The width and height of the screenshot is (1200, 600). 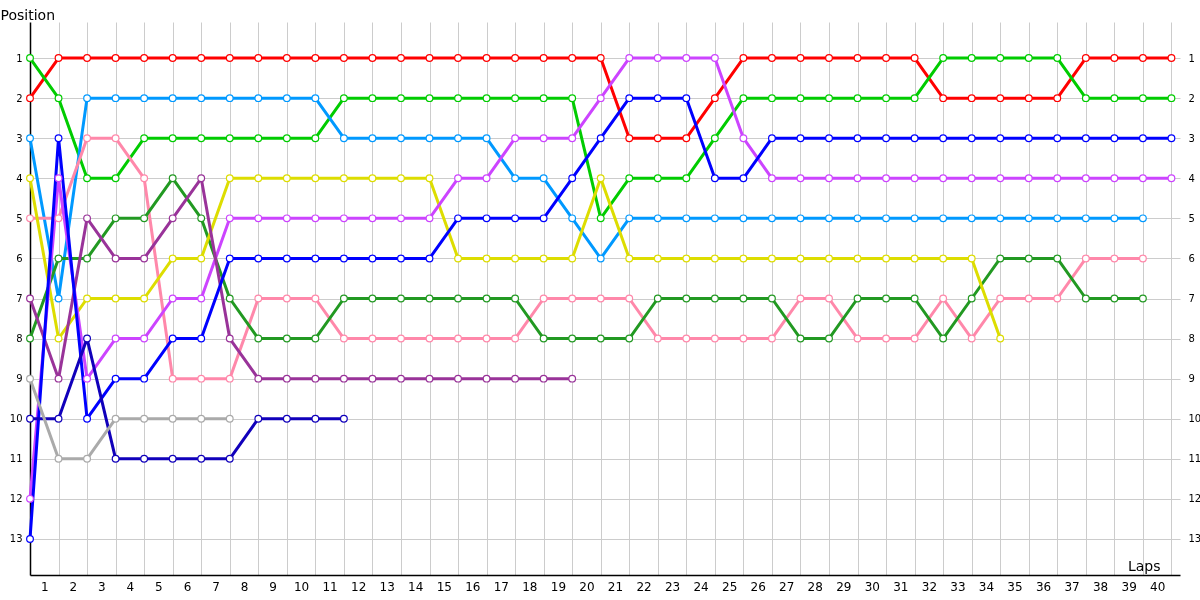 I want to click on x-tick-label: 26, so click(x=758, y=586).